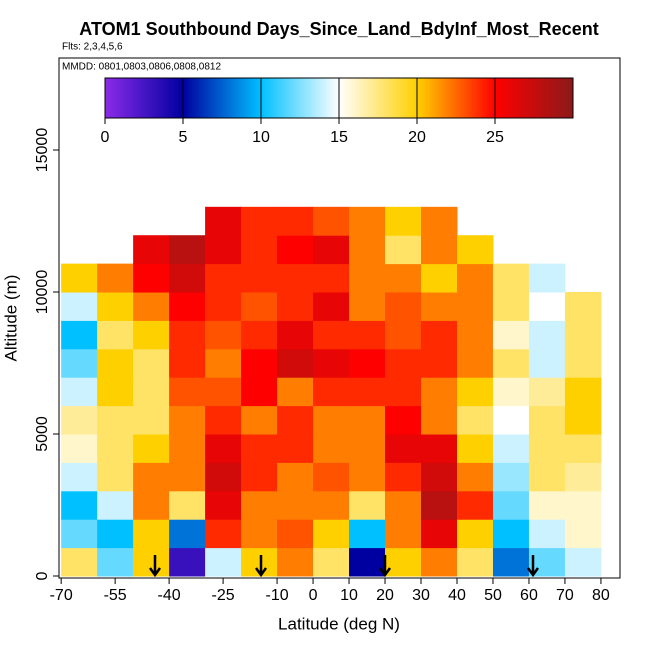 The image size is (650, 650). I want to click on x-tick-label: 0, so click(313, 595).